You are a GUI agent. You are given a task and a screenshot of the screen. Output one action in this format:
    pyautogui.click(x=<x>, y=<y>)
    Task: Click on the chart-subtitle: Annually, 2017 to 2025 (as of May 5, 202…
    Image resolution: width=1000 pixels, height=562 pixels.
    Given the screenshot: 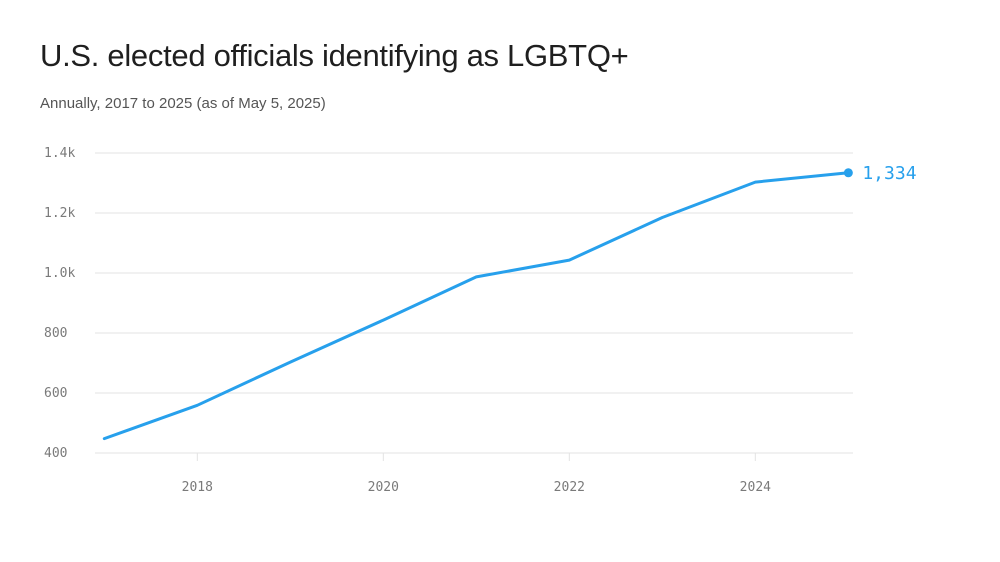 What is the action you would take?
    pyautogui.click(x=183, y=103)
    